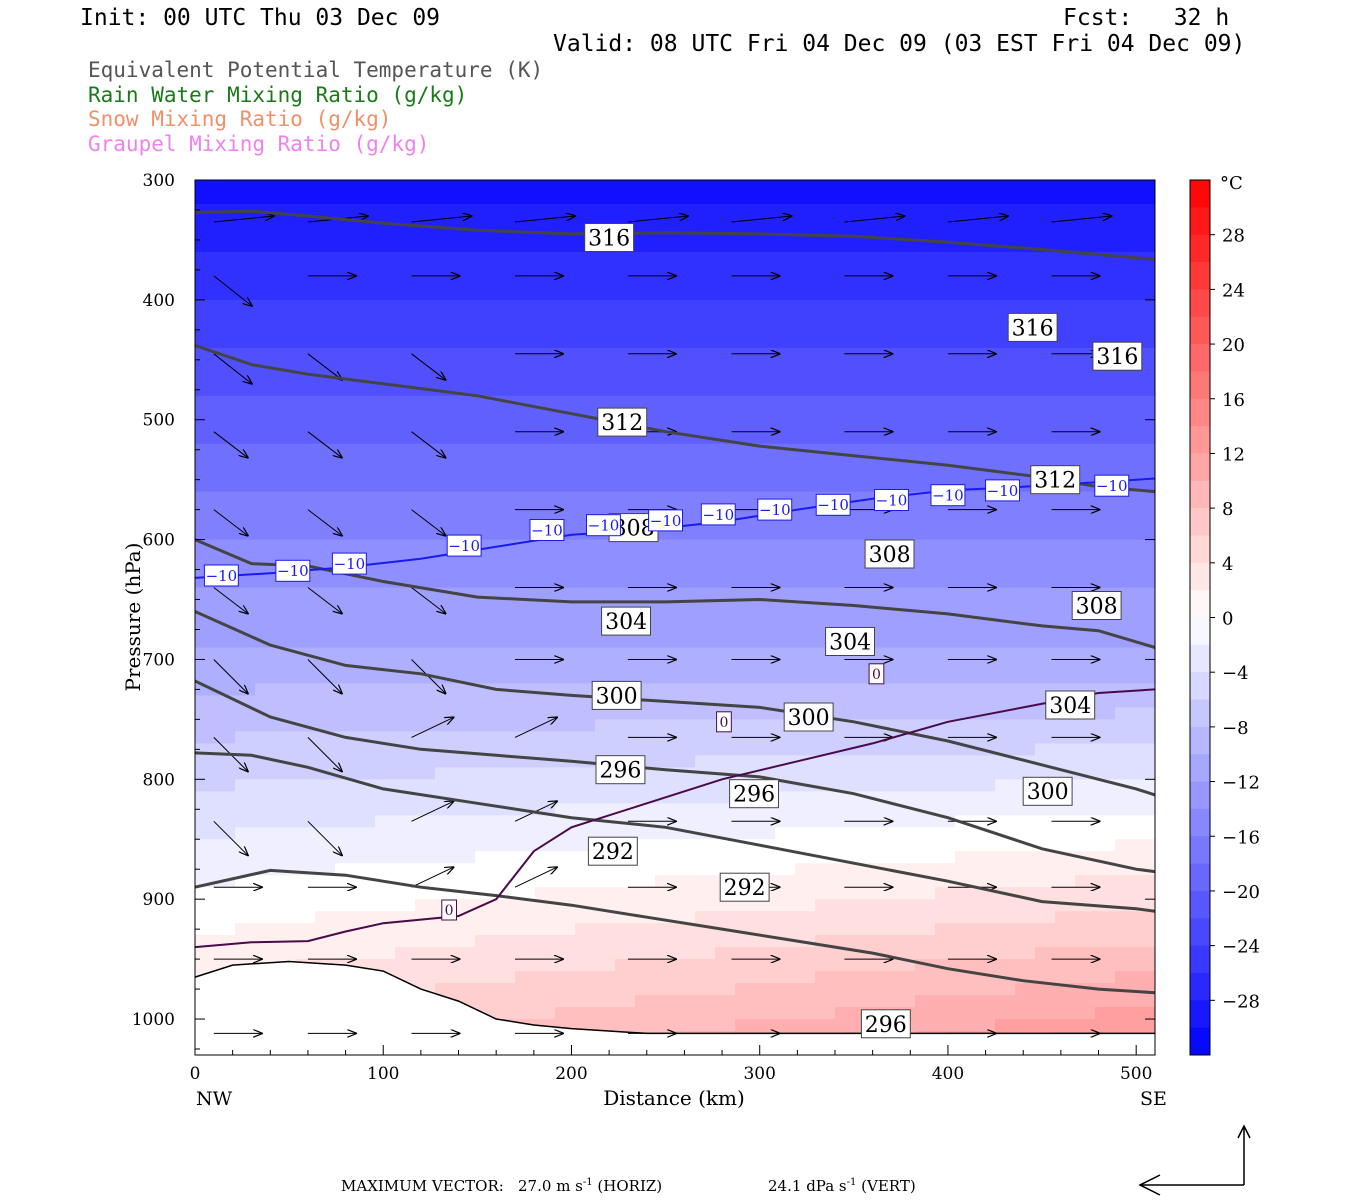 The height and width of the screenshot is (1200, 1350). I want to click on x-tick-label: 200, so click(571, 1074).